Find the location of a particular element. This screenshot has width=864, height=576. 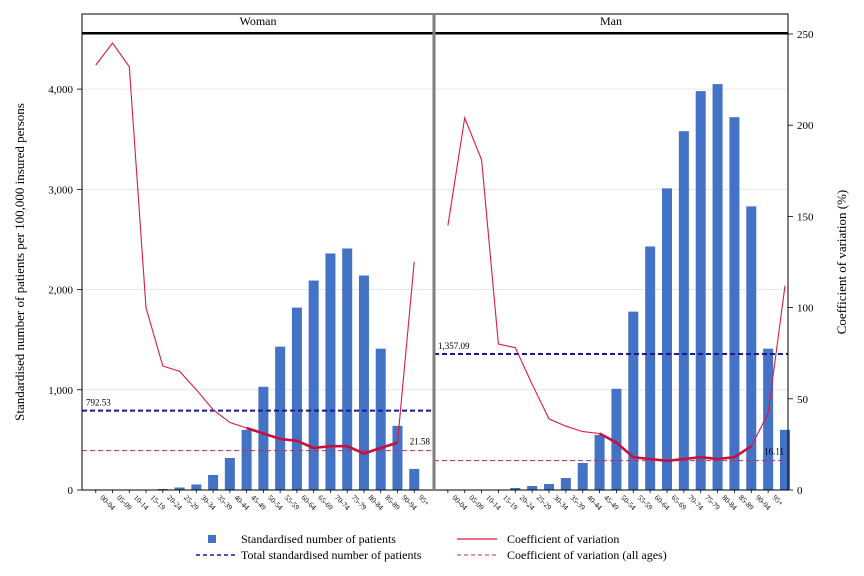

y2-tick-label: 250 is located at coordinates (805, 35).